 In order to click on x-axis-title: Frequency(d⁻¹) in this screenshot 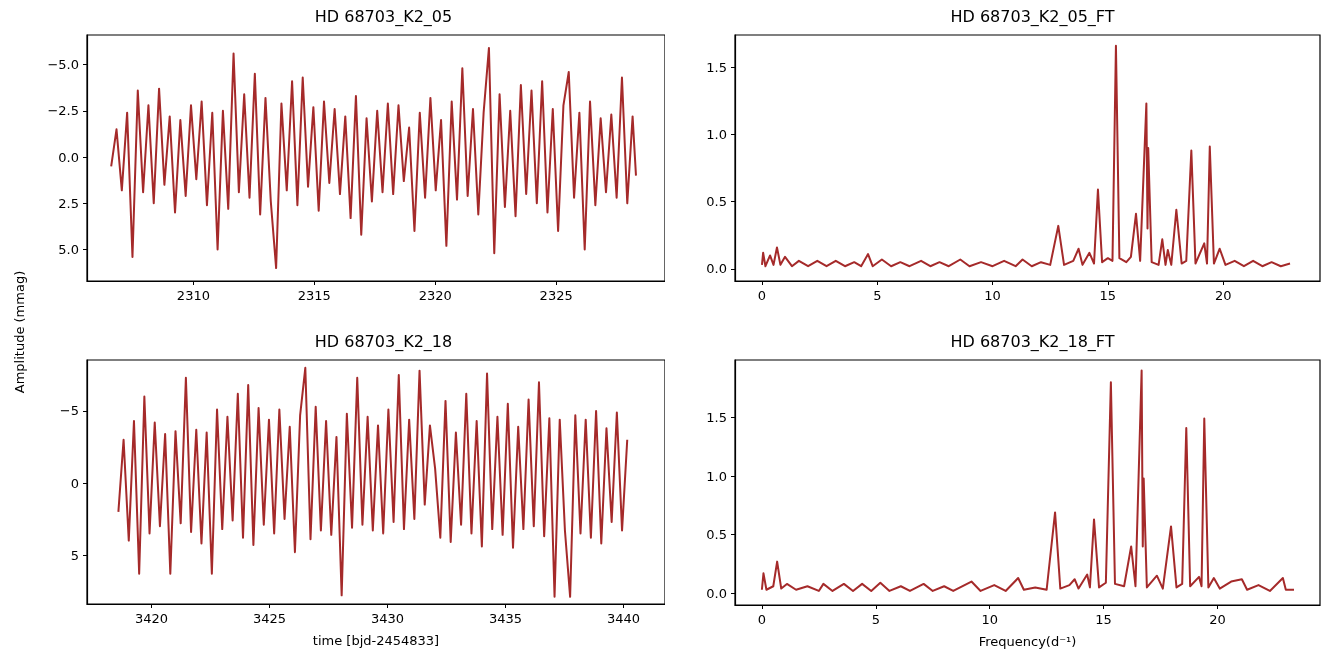, I will do `click(1027, 641)`.